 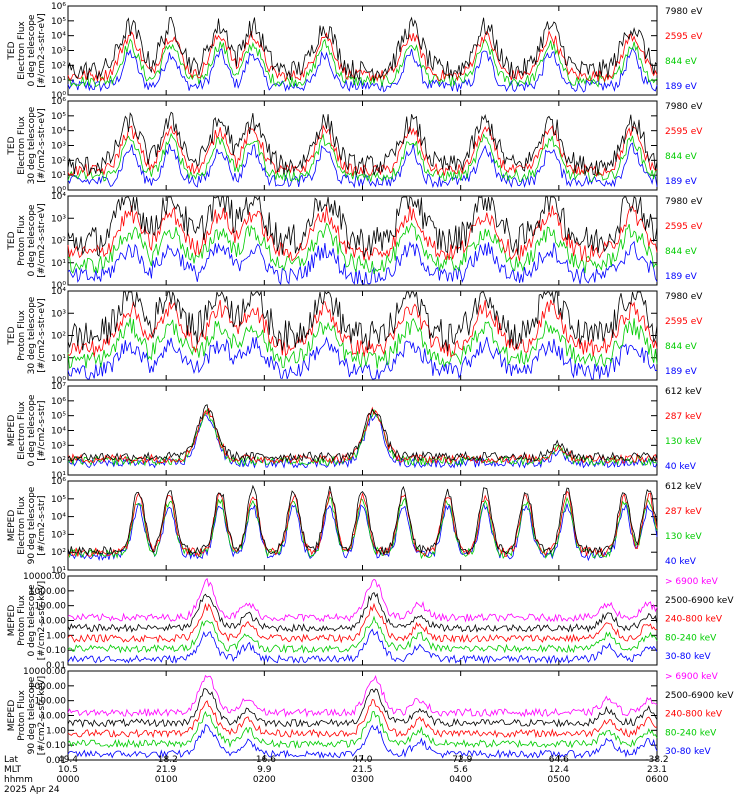 I want to click on panel-frame, so click(x=362, y=145).